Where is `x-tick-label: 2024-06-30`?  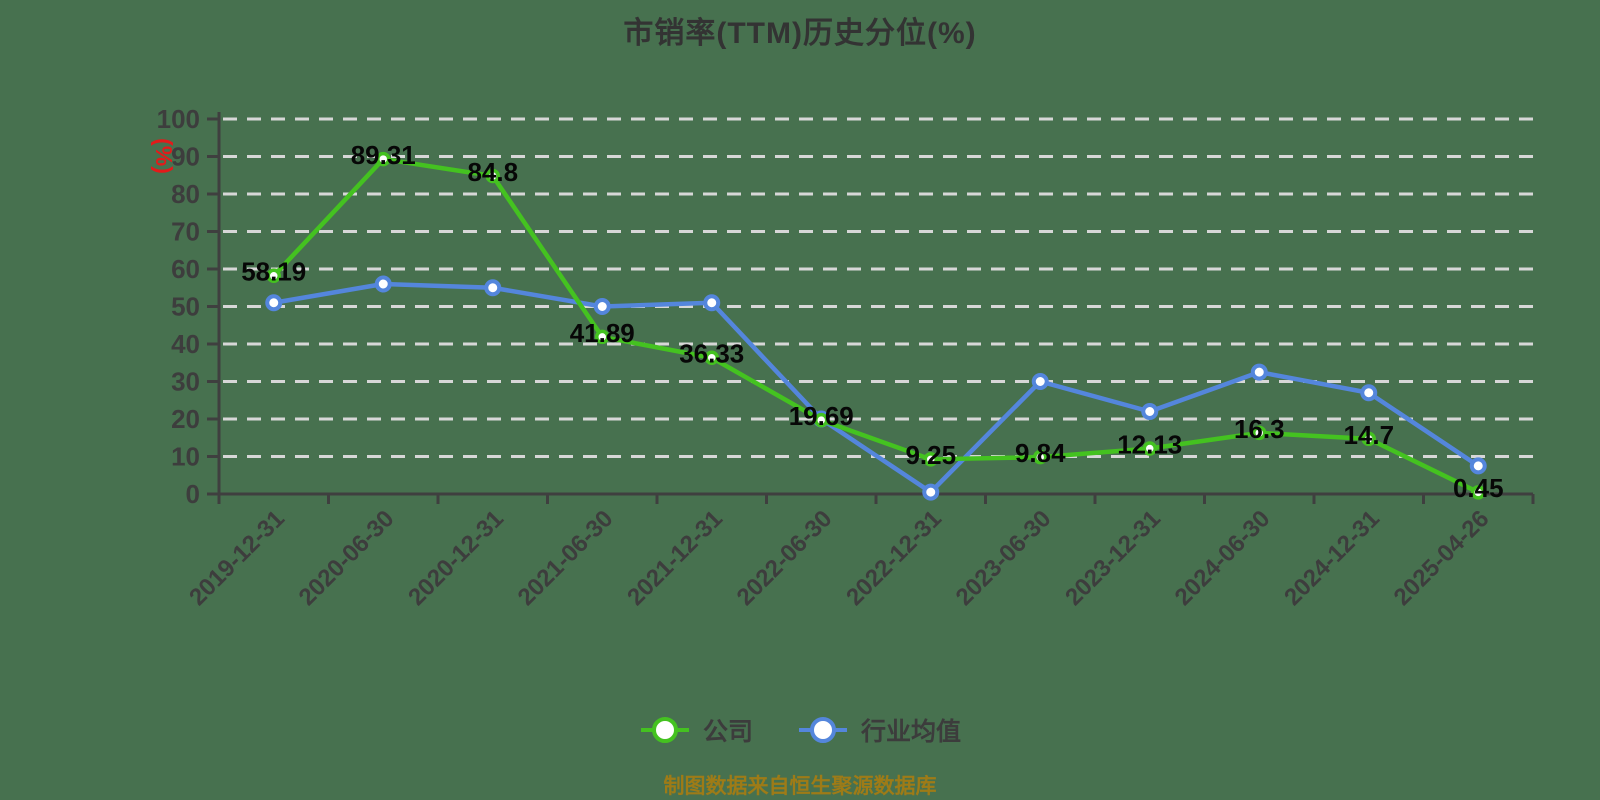
x-tick-label: 2024-06-30 is located at coordinates (1223, 558).